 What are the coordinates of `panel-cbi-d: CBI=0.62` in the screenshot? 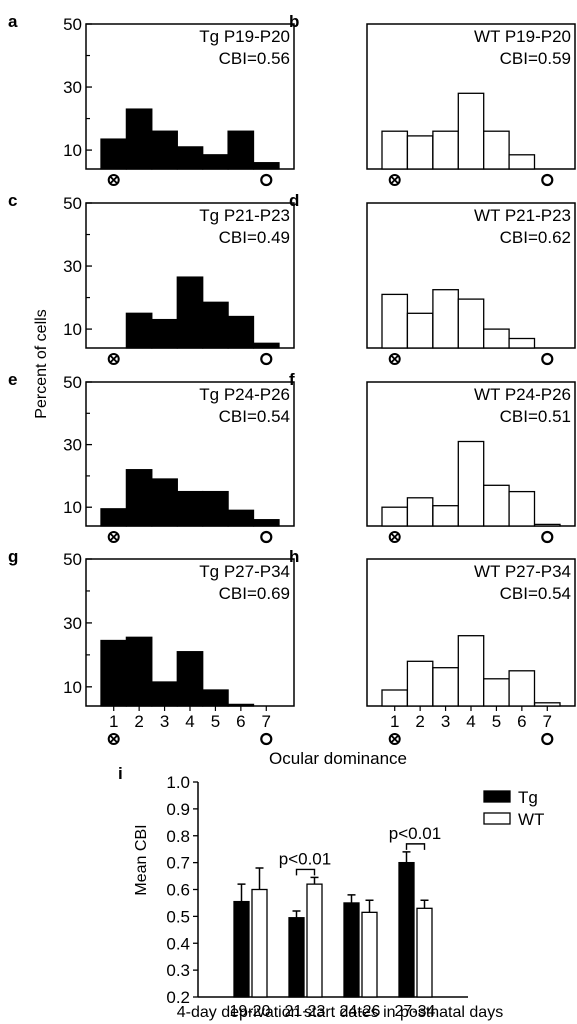 It's located at (535, 237).